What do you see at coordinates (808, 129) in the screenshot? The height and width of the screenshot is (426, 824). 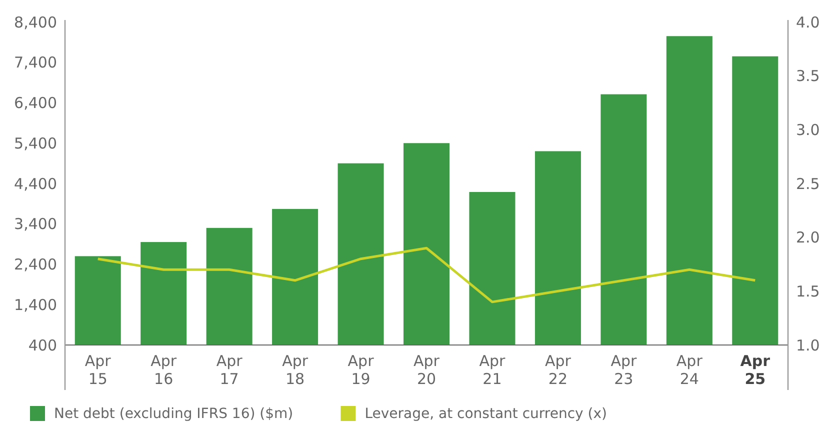 I see `y2-tick-label: 3.0` at bounding box center [808, 129].